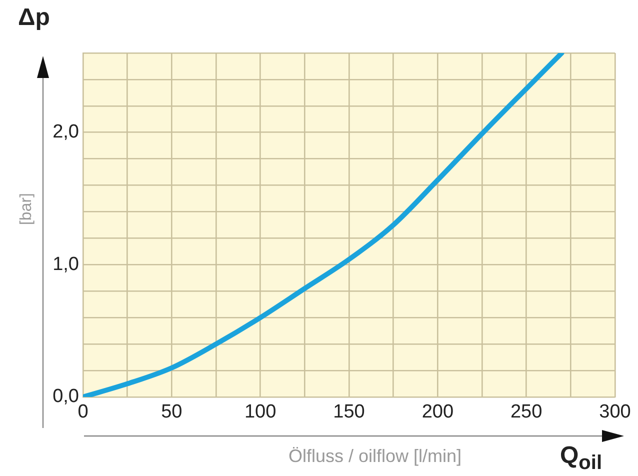 The width and height of the screenshot is (638, 476). What do you see at coordinates (65, 132) in the screenshot?
I see `y-tick-label: 2,0` at bounding box center [65, 132].